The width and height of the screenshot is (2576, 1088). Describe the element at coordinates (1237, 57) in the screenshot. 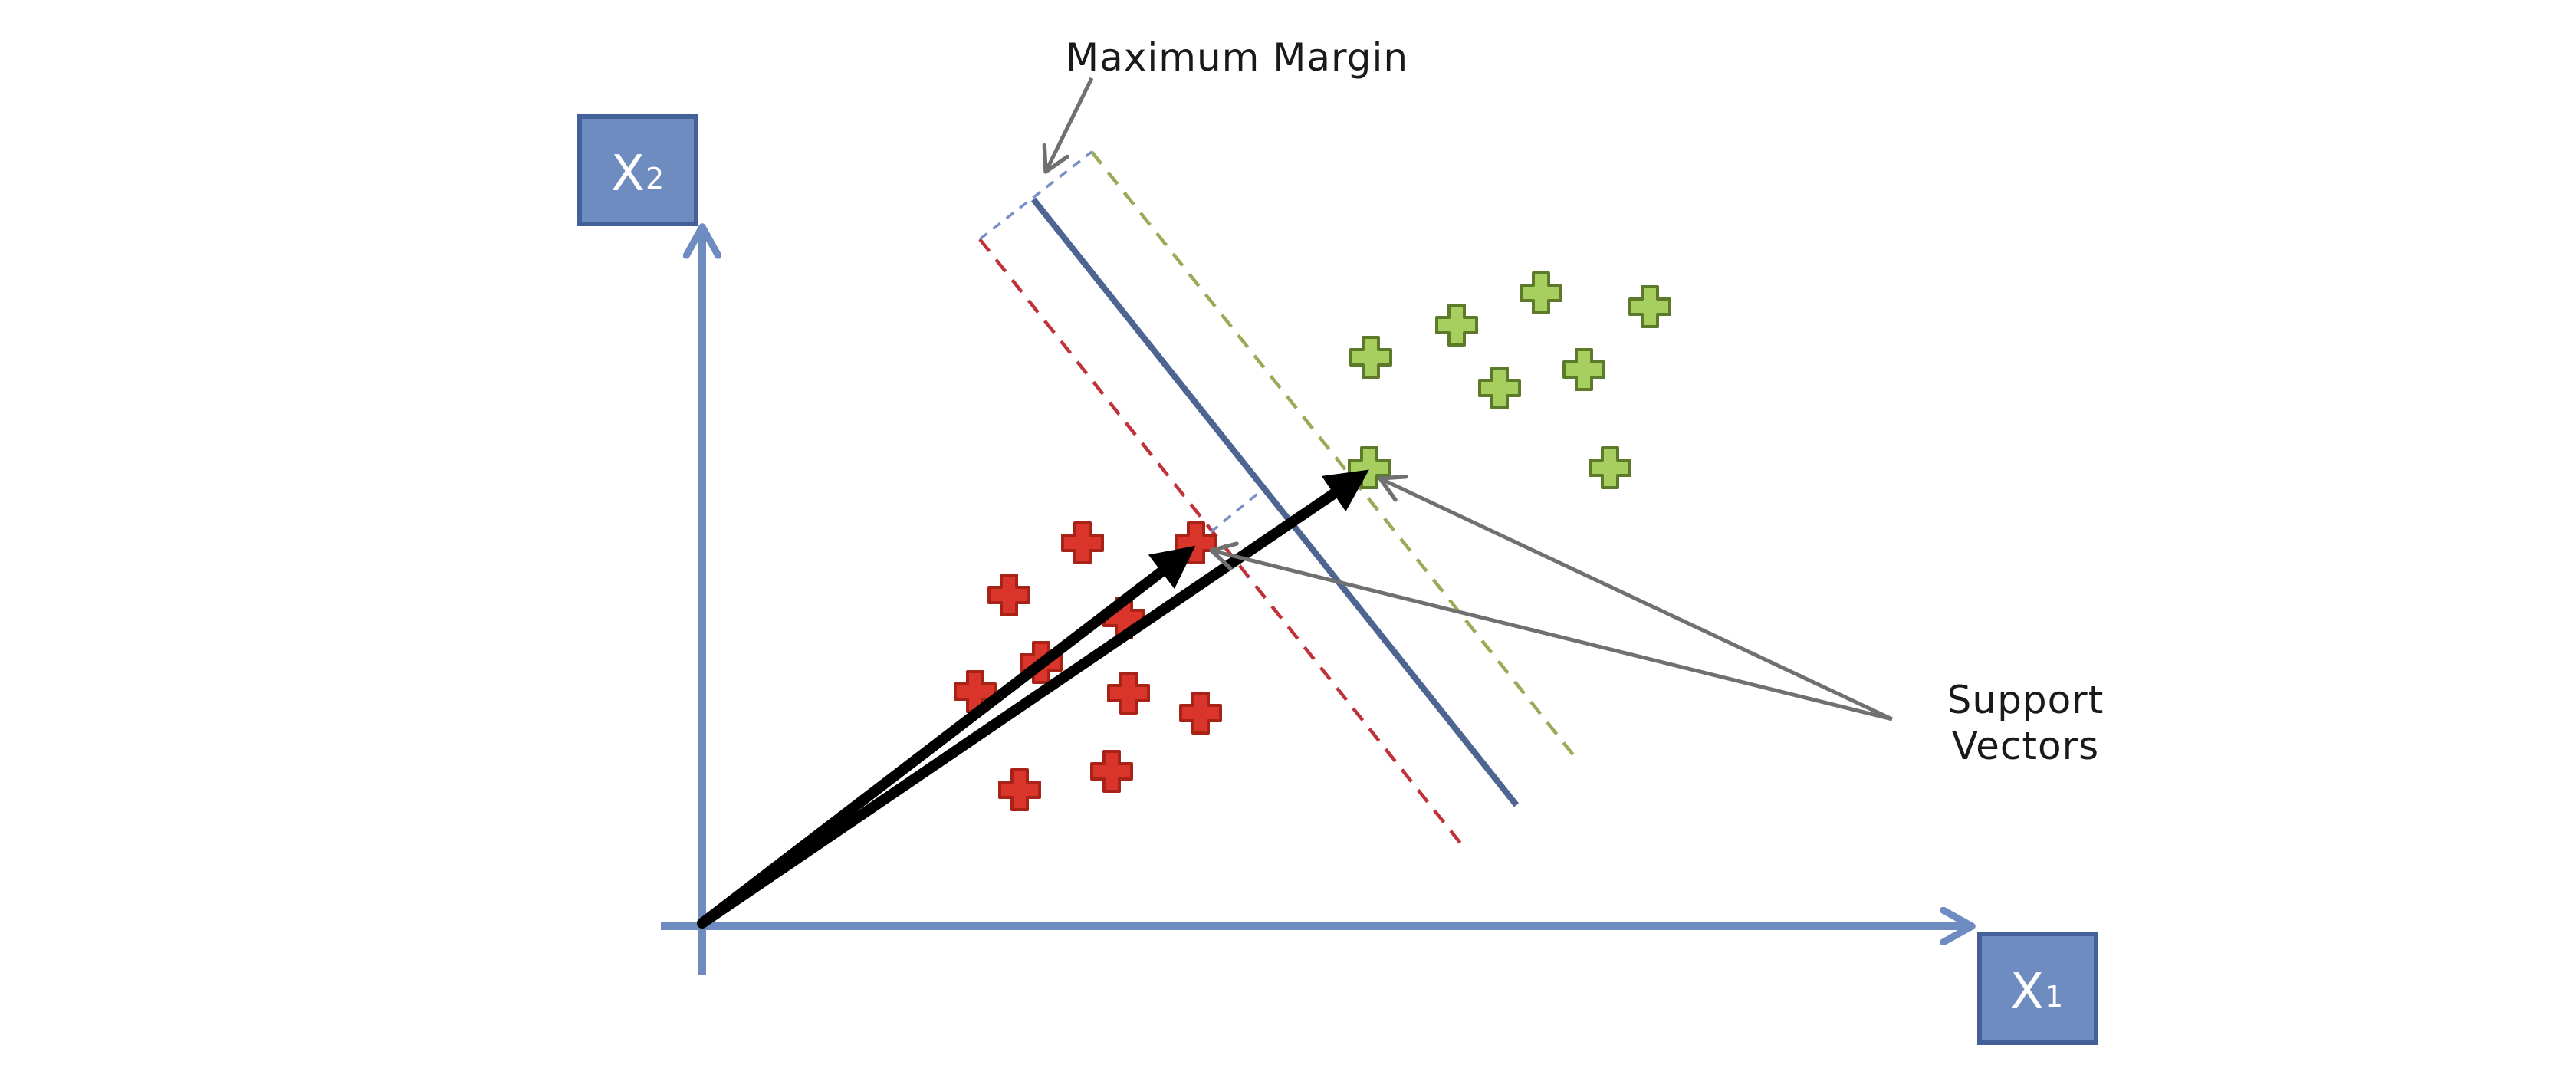

I see `maximum-margin-label: Maximum Margin` at that location.